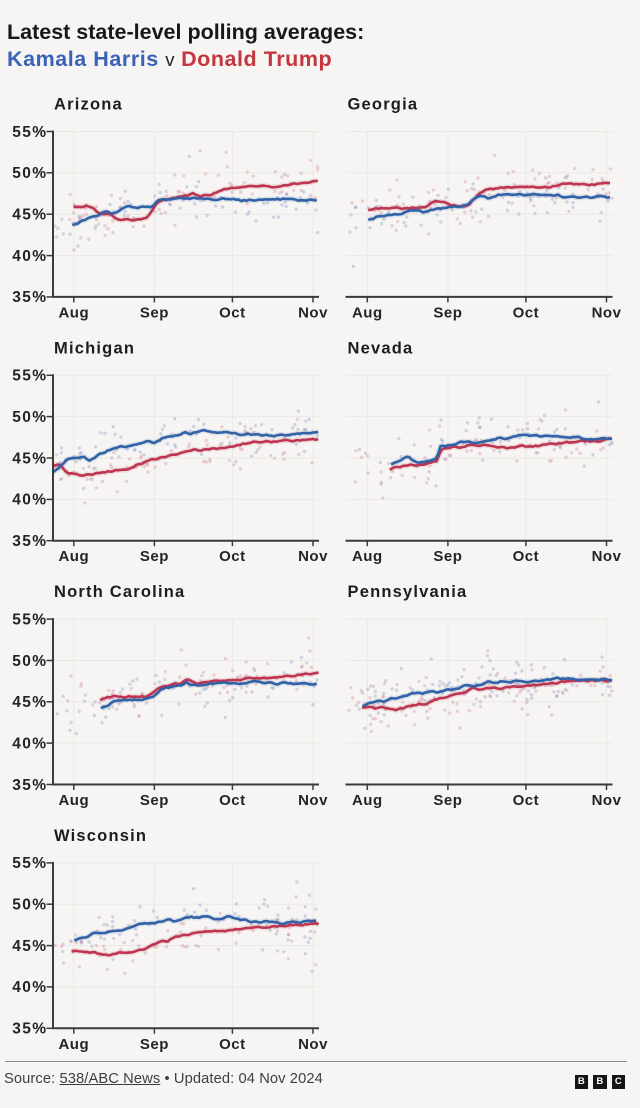 The height and width of the screenshot is (1108, 640). I want to click on svg-text: North Carolina, so click(119, 592).